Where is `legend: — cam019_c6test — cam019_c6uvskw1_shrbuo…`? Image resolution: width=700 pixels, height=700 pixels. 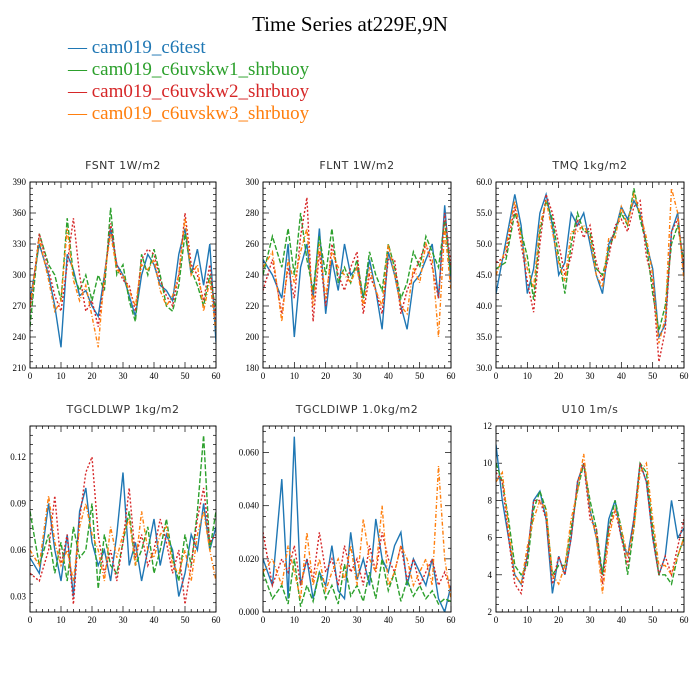 legend: — cam019_c6test — cam019_c6uvskw1_shrbuo… is located at coordinates (188, 81).